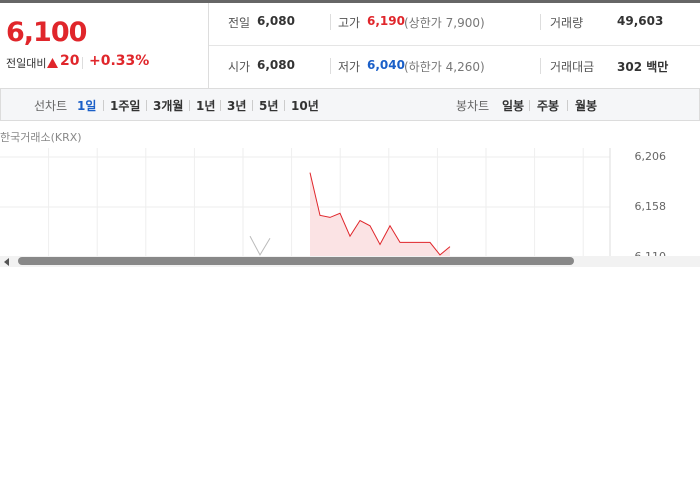  What do you see at coordinates (125, 106) in the screenshot?
I see `period-tab: 1주일` at bounding box center [125, 106].